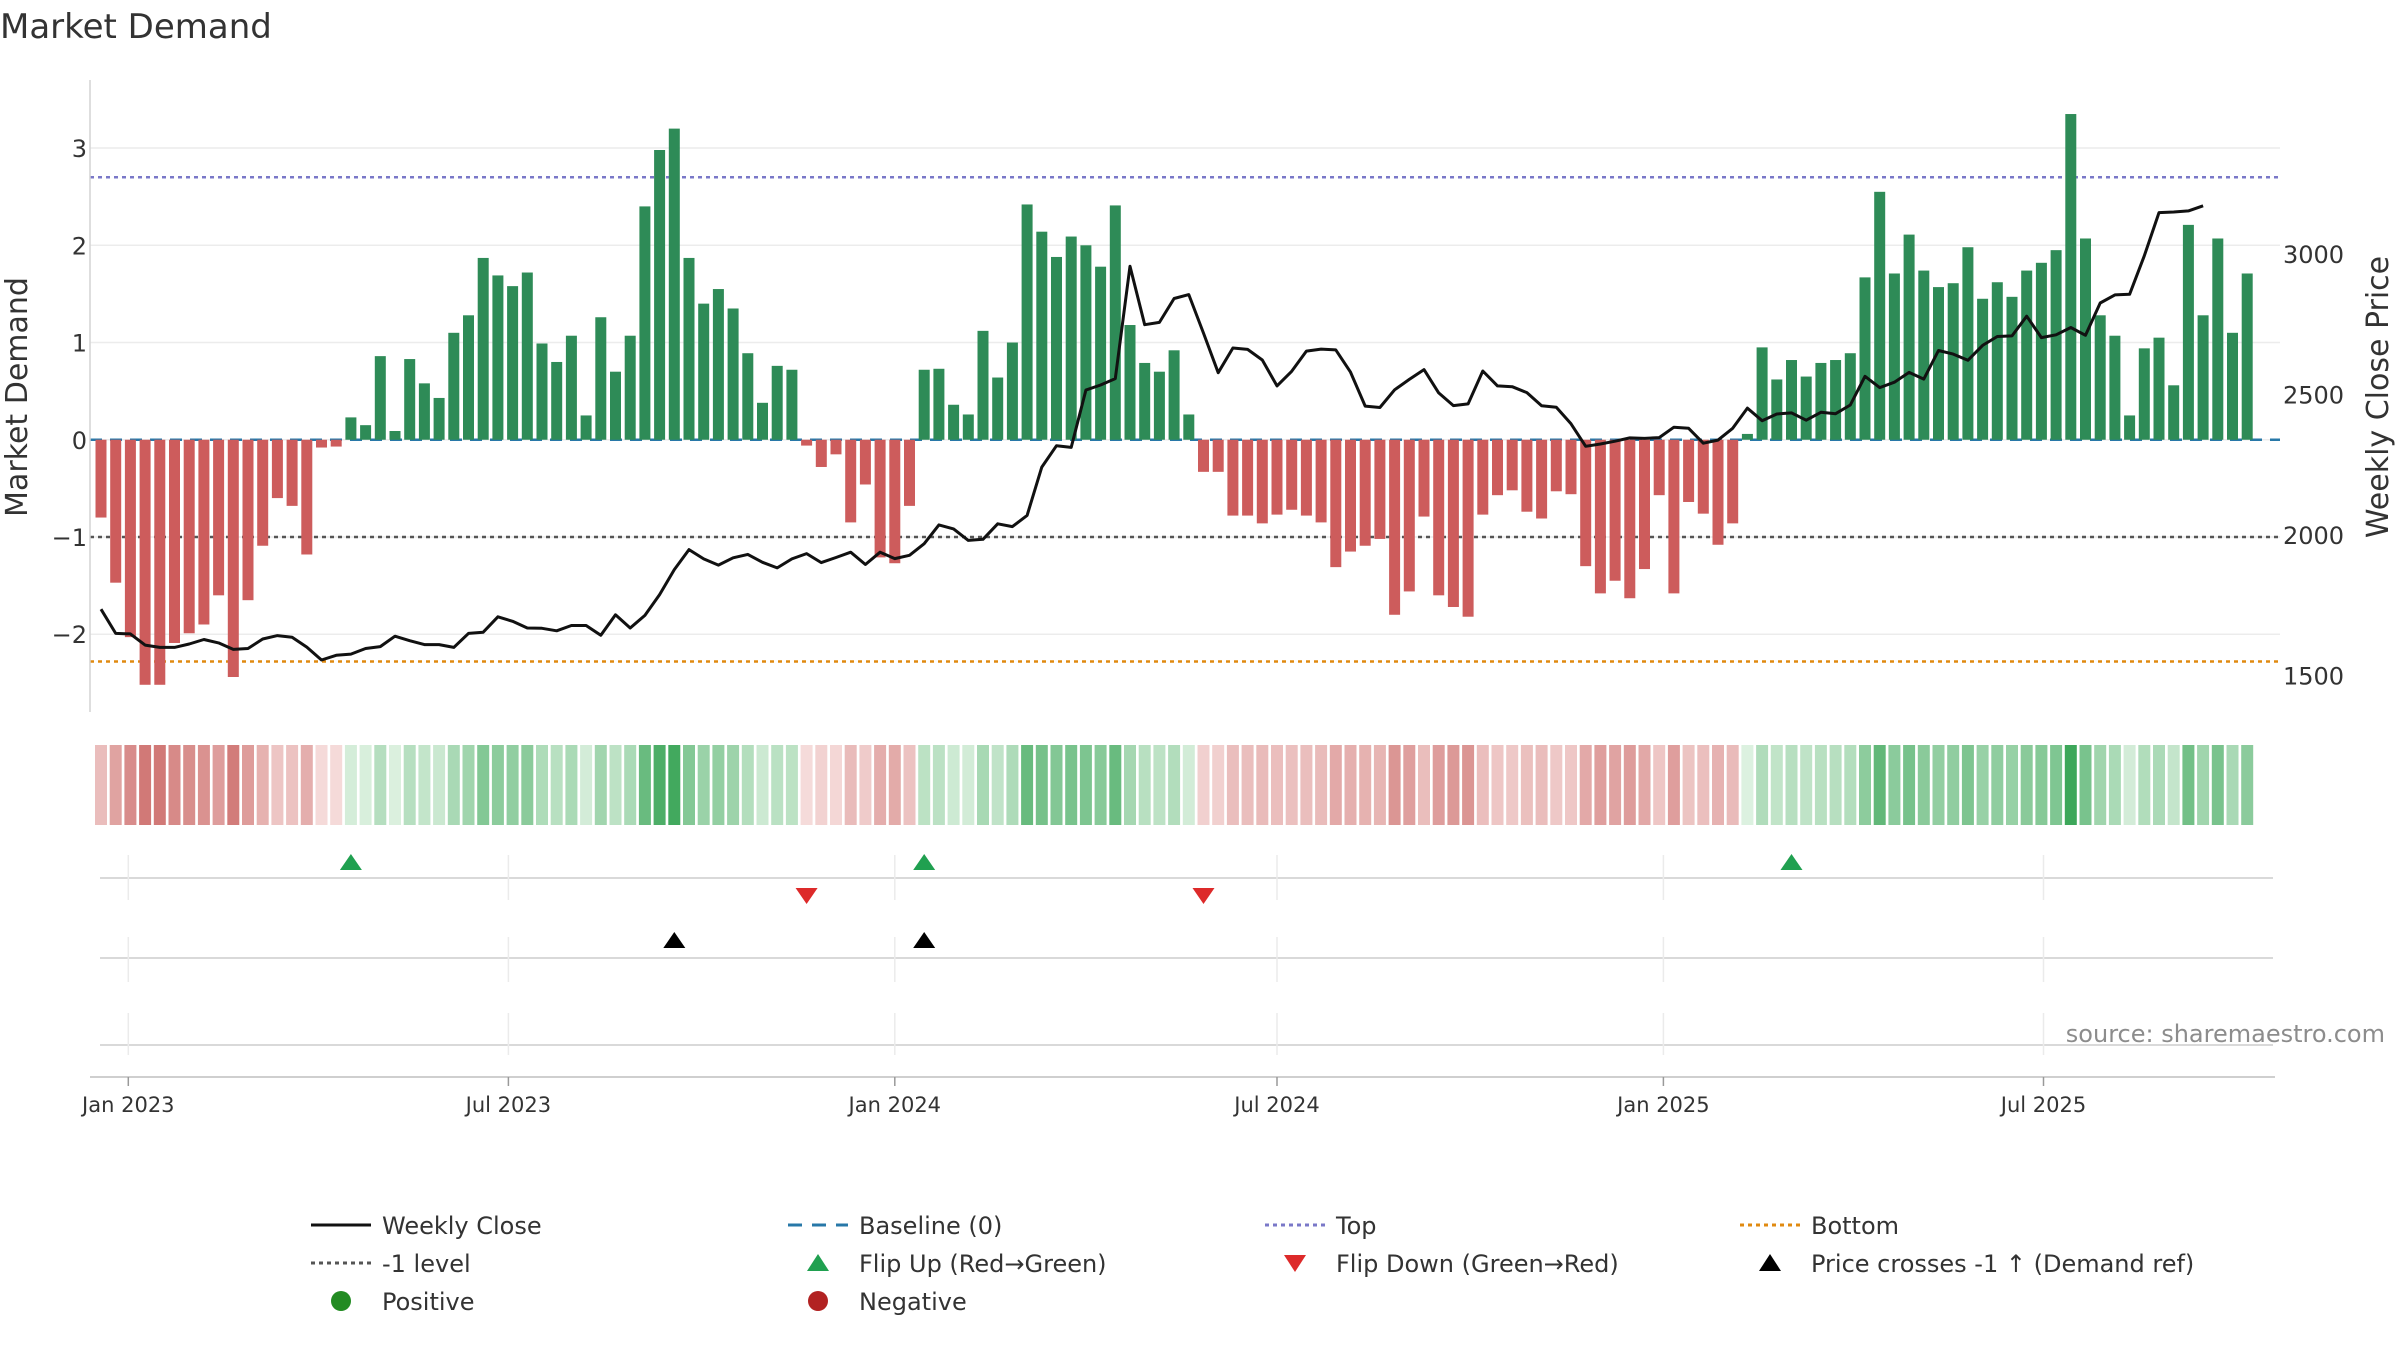  Describe the element at coordinates (930, 1226) in the screenshot. I see `legend-label: Baseline (0)` at that location.